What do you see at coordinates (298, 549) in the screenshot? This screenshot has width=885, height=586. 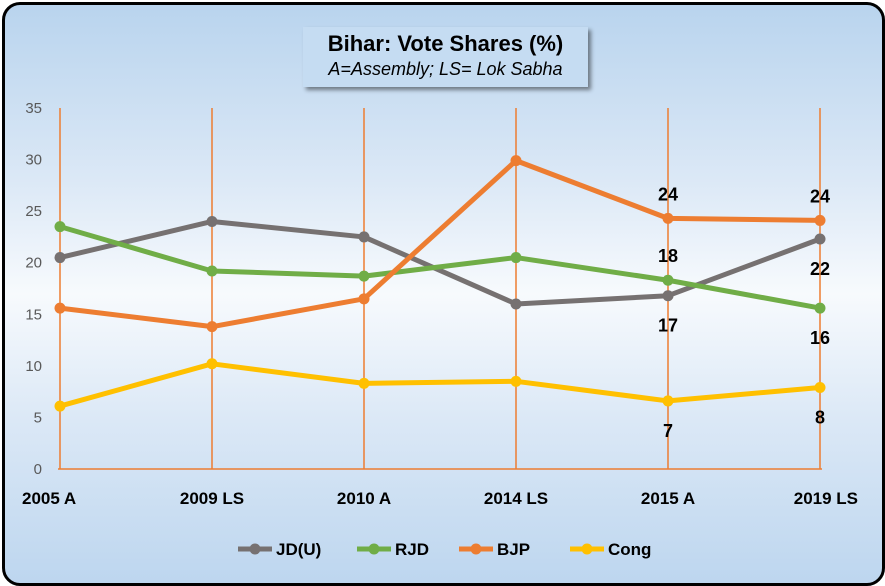 I see `legend-label: JD(U)` at bounding box center [298, 549].